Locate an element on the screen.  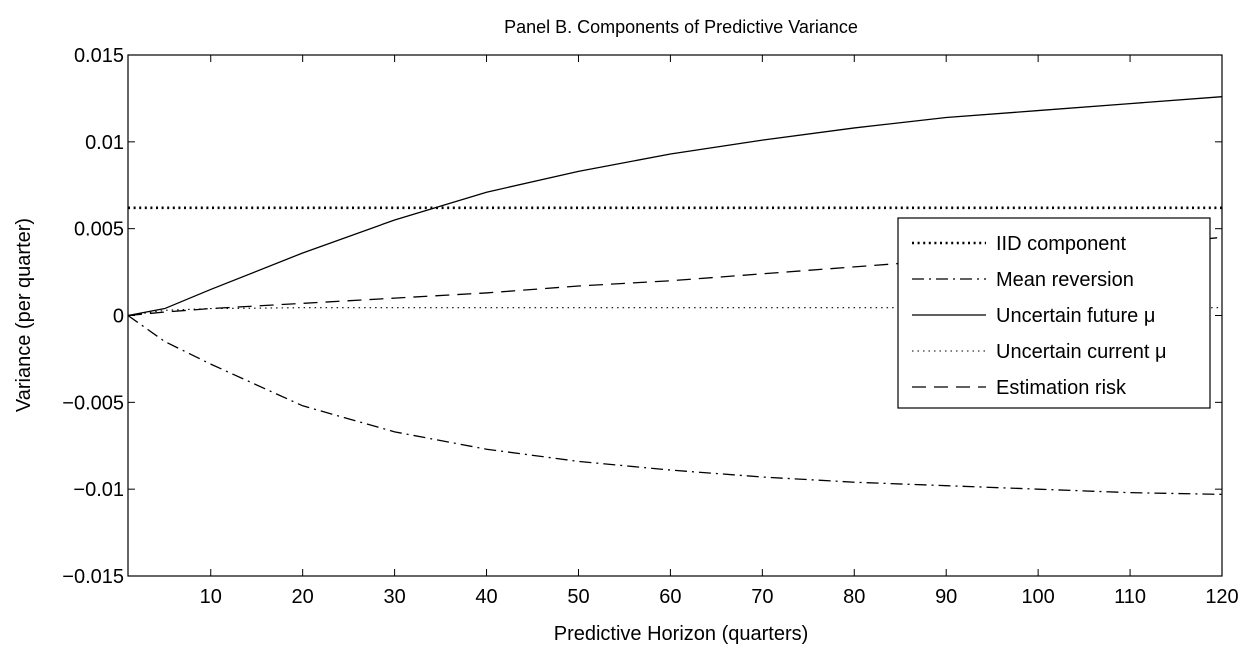
x-tick-label: 120 is located at coordinates (1221, 597).